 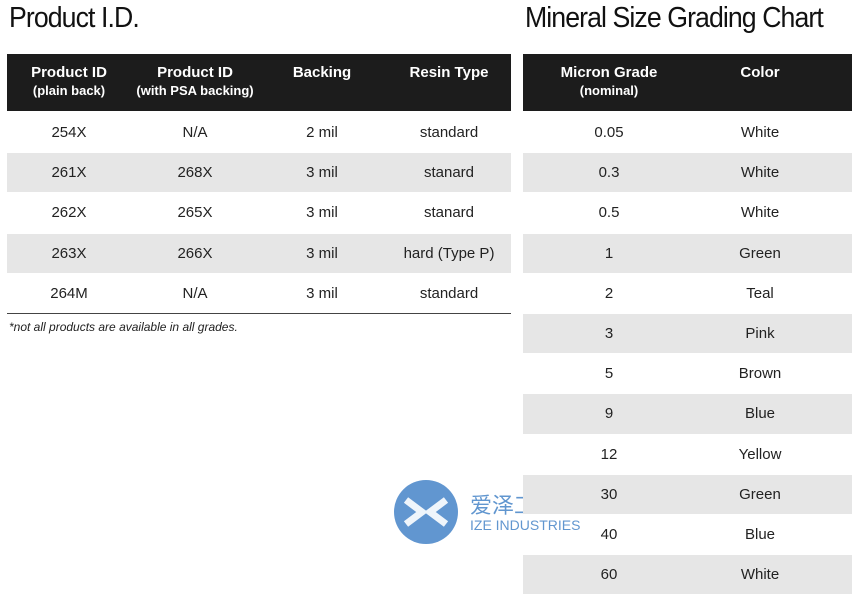 What do you see at coordinates (259, 212) in the screenshot?
I see `table-row: 262X 265X 3 mil stanard` at bounding box center [259, 212].